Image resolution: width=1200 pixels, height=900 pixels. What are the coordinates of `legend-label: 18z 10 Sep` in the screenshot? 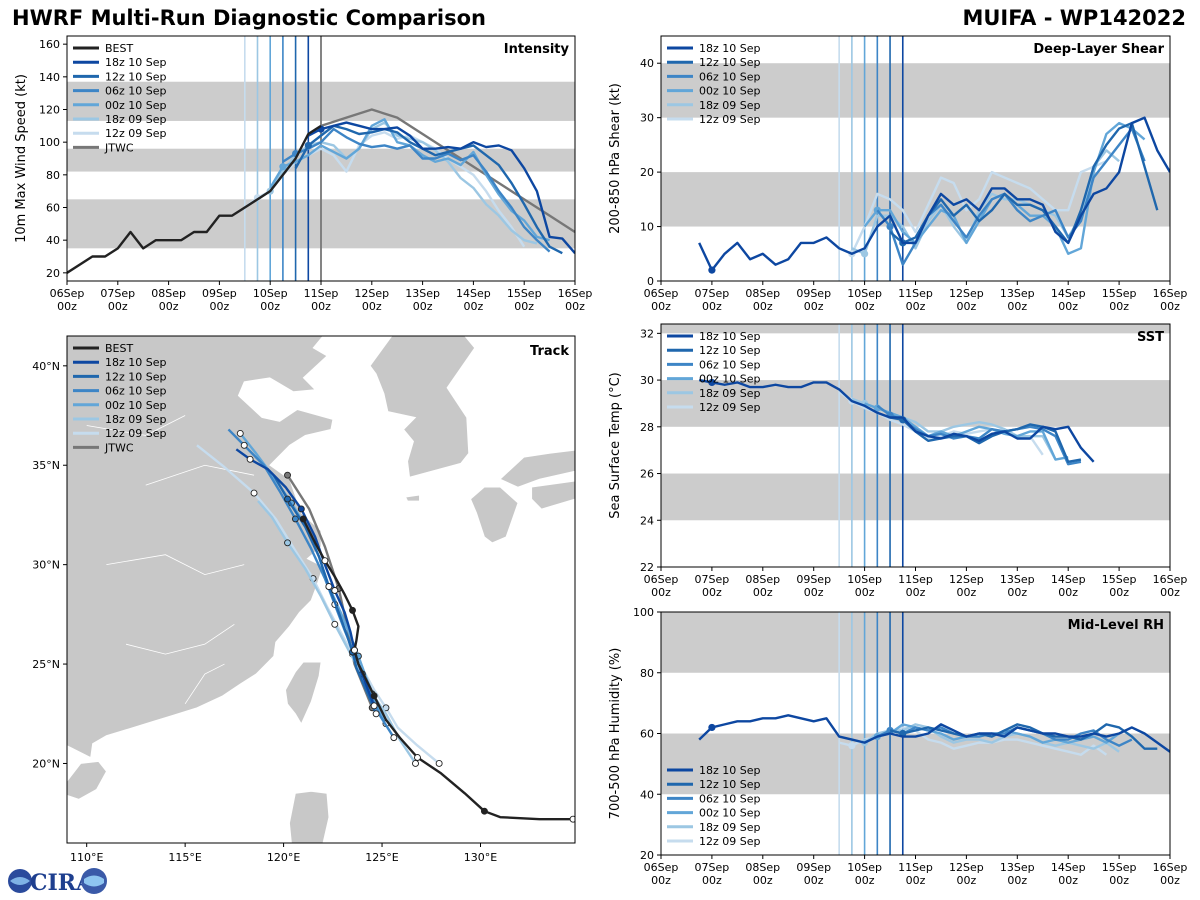 It's located at (730, 336).